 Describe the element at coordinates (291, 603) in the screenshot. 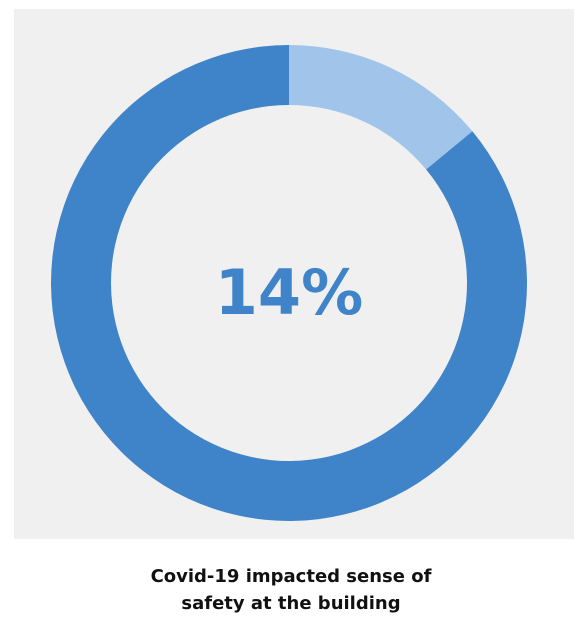

I see `caption-line-2: safety at the building` at that location.